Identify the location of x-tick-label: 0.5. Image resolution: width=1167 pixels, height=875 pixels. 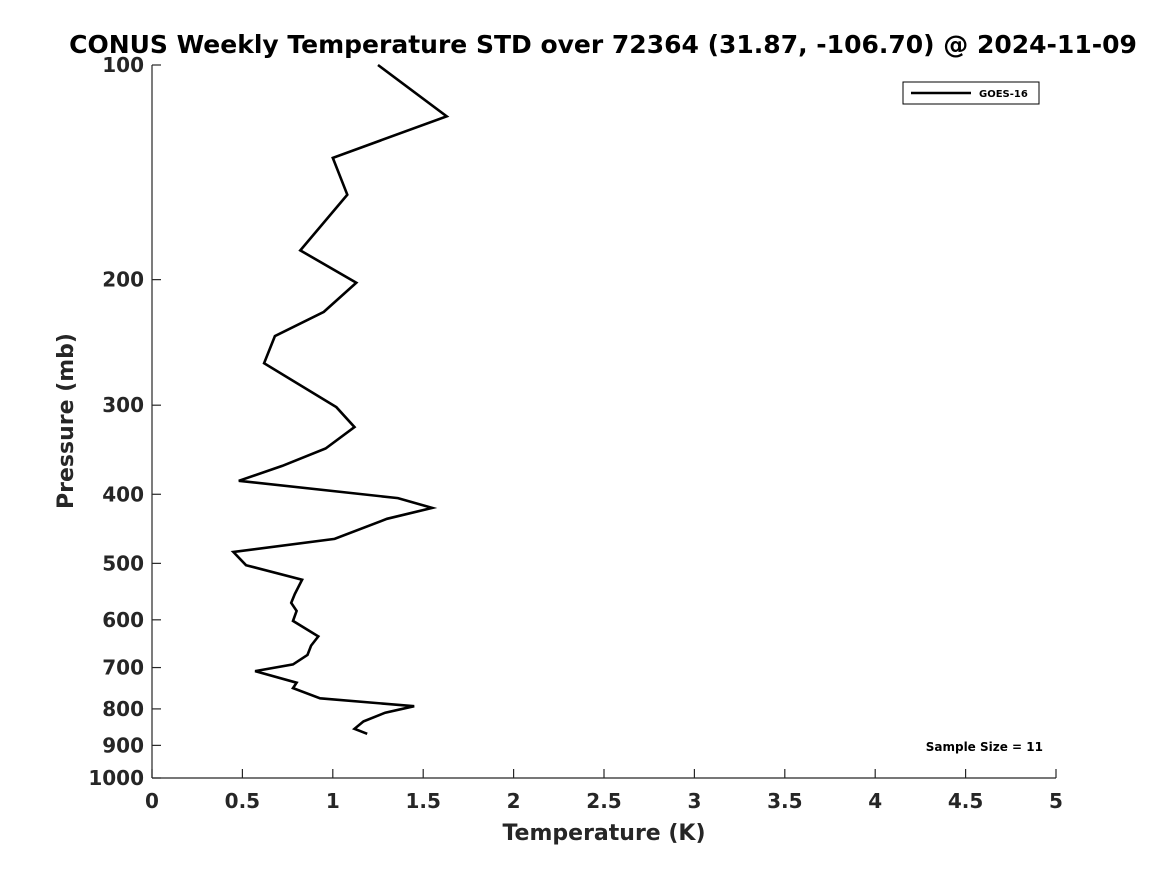
(242, 801).